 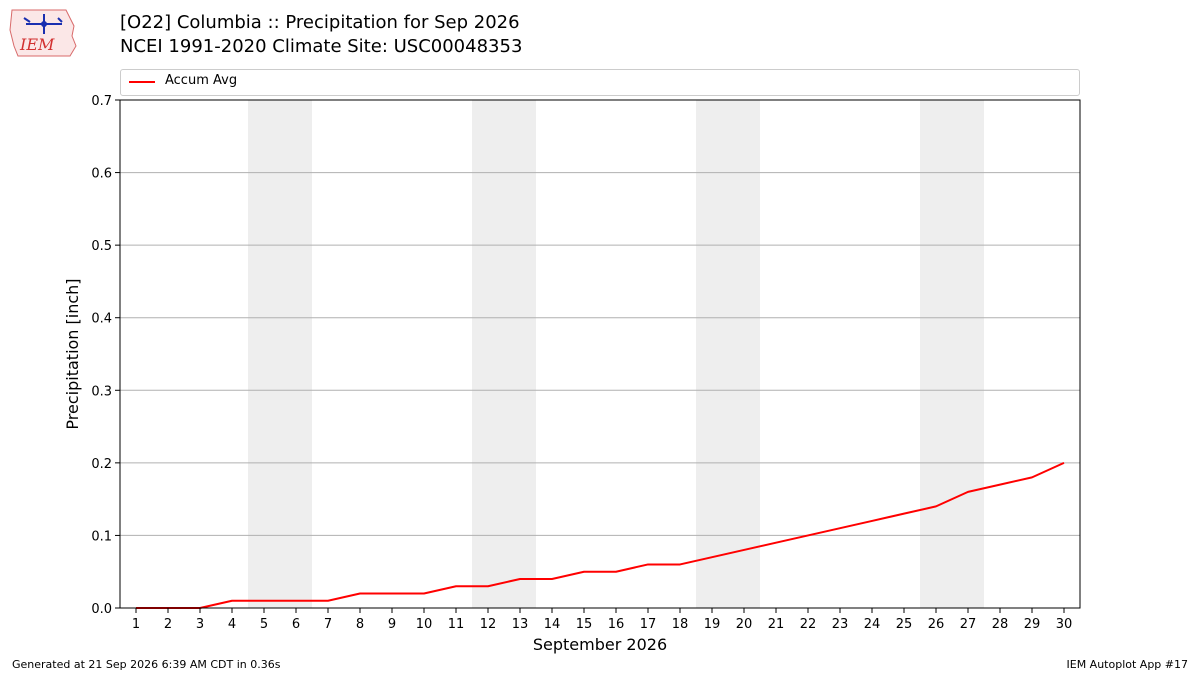 I want to click on legend: Accum Avg, so click(x=600, y=82).